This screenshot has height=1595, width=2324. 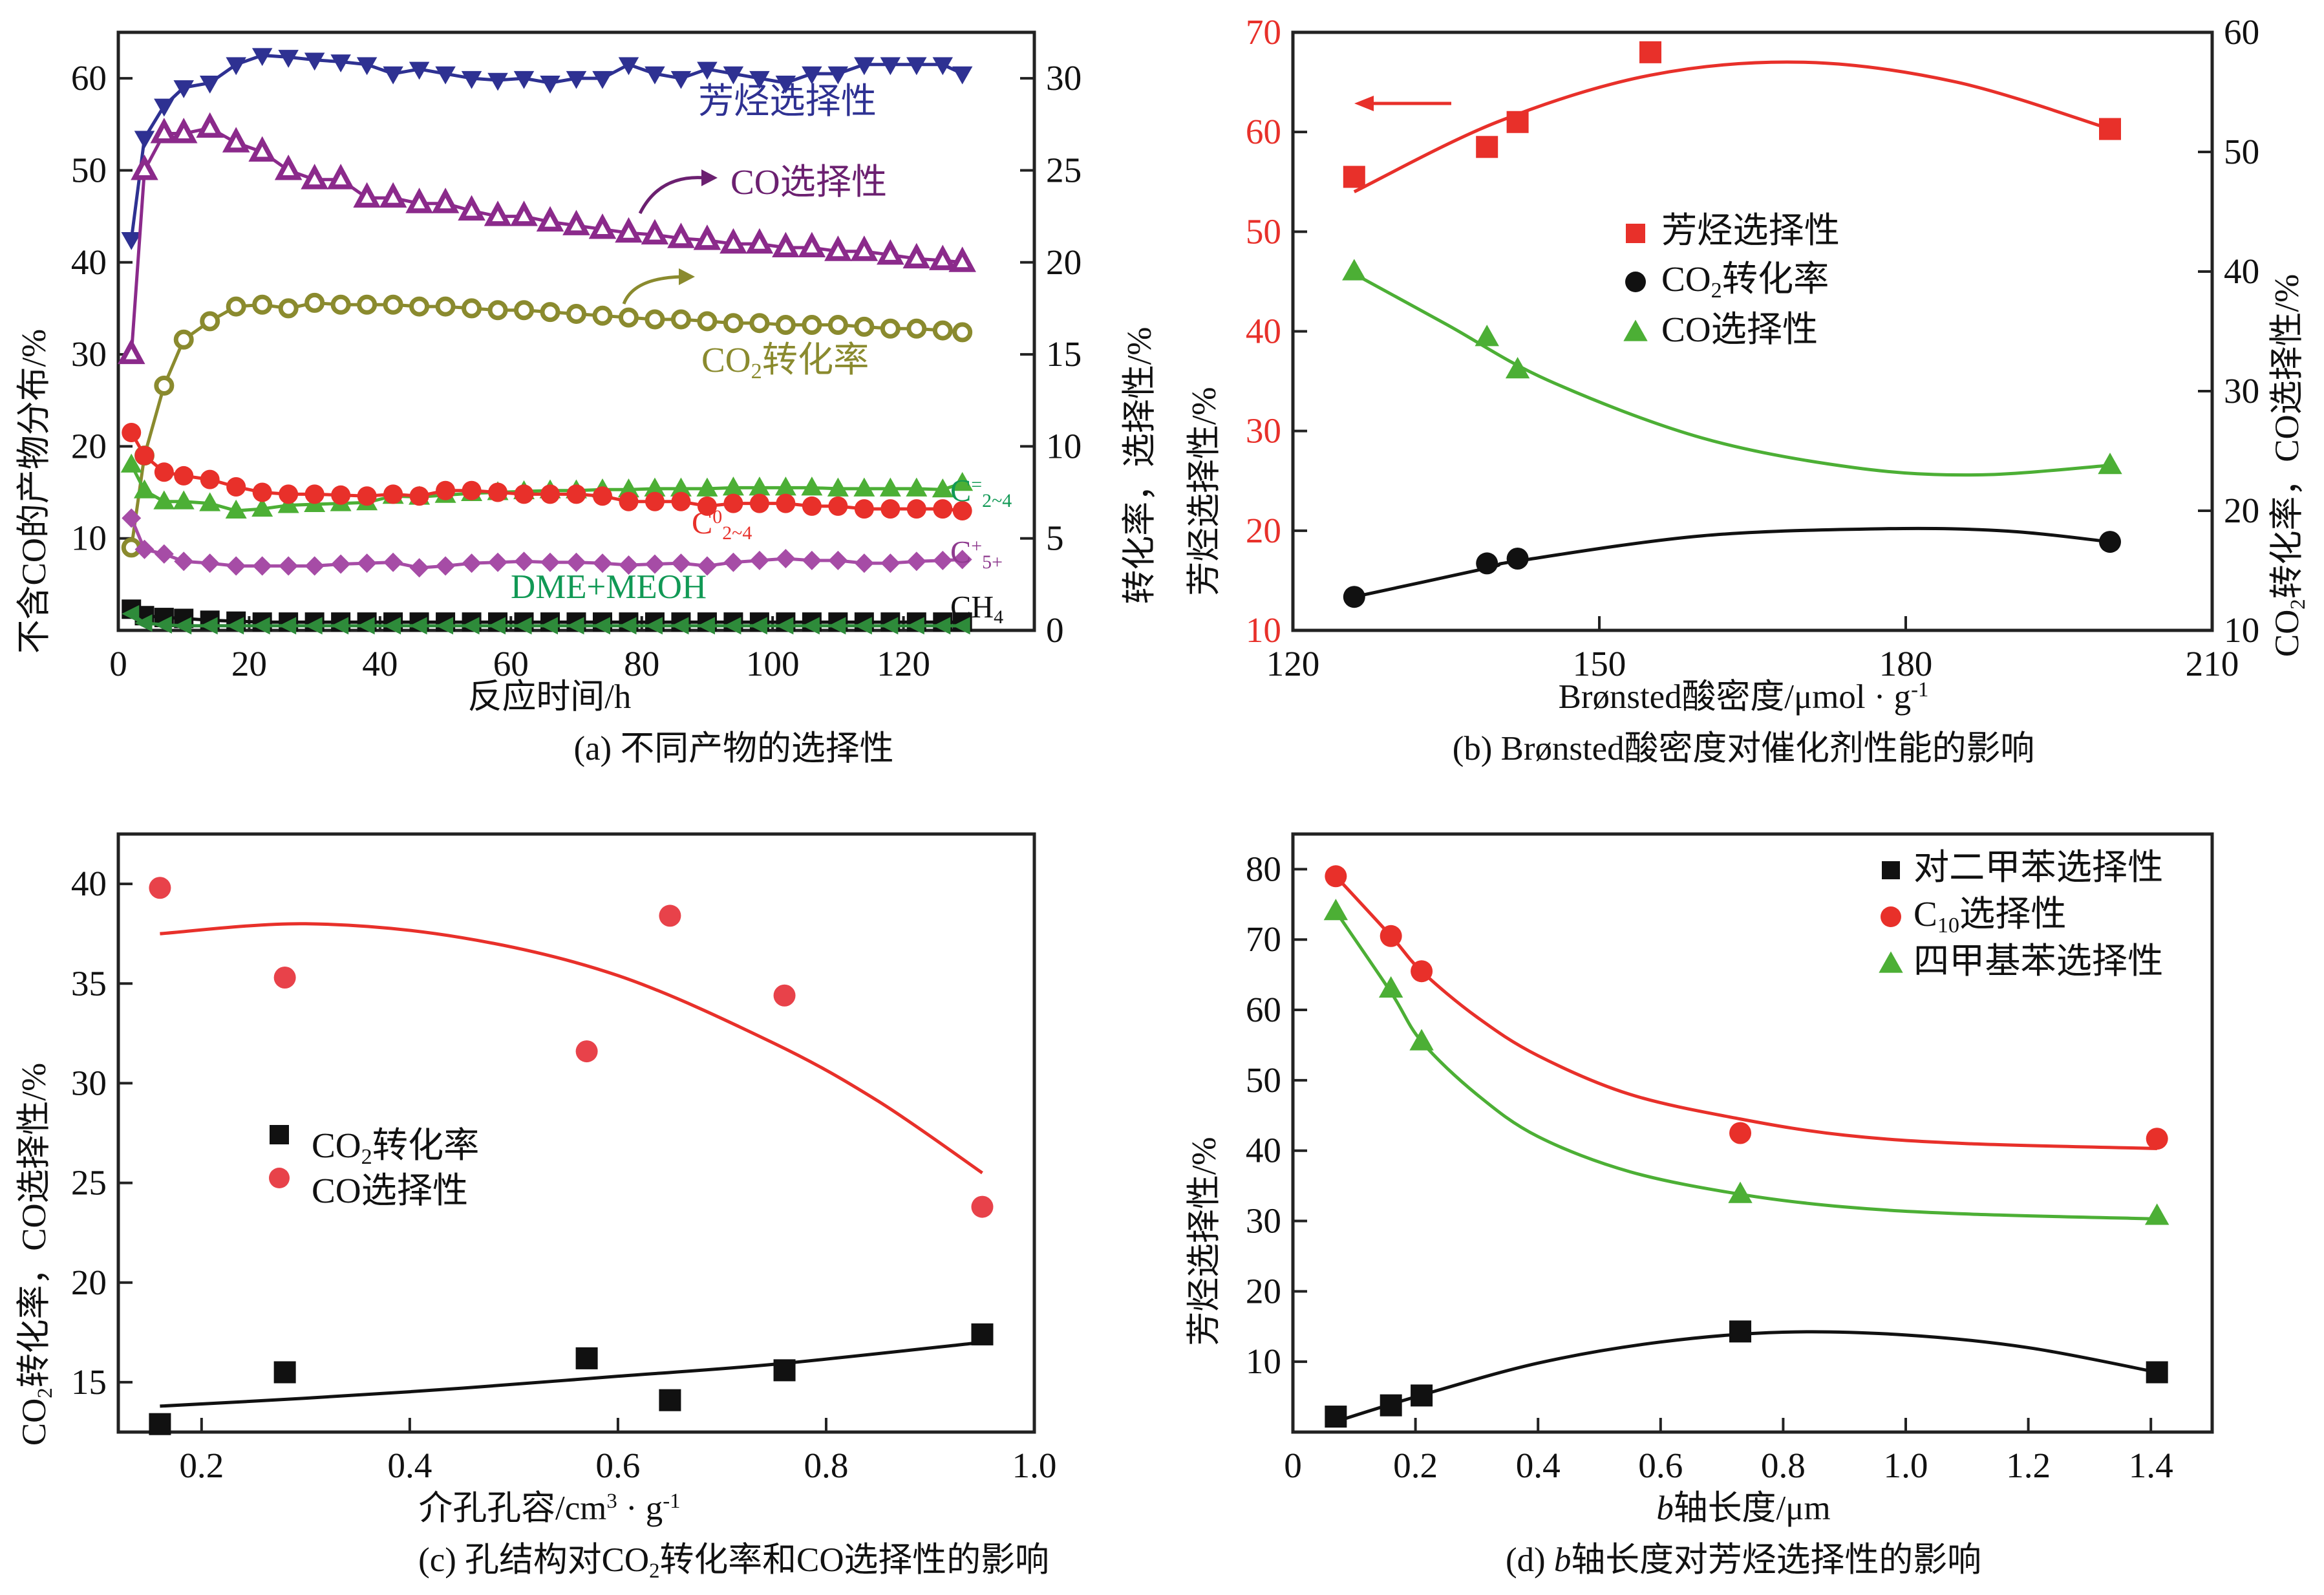 I want to click on y-right-tick-label: 15, so click(x=1064, y=354).